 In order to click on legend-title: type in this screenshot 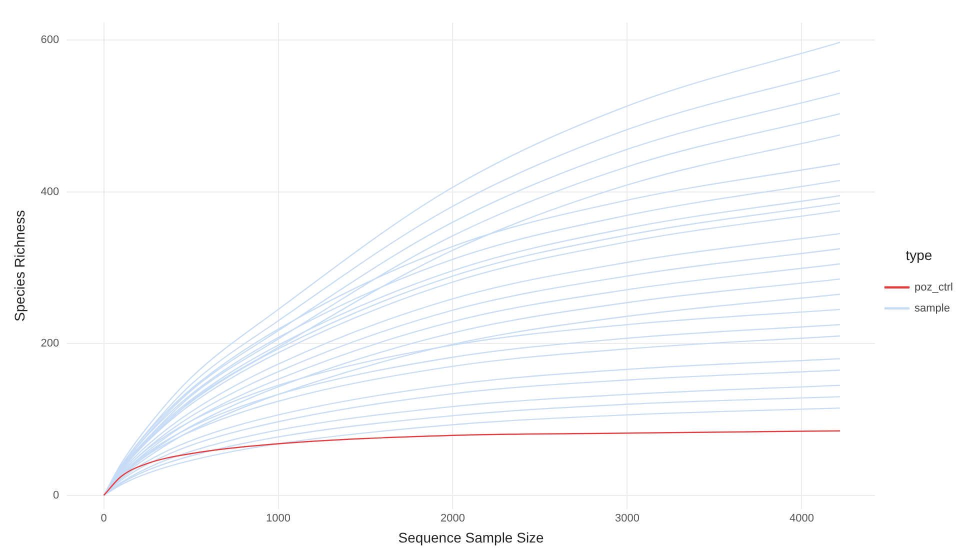, I will do `click(919, 254)`.